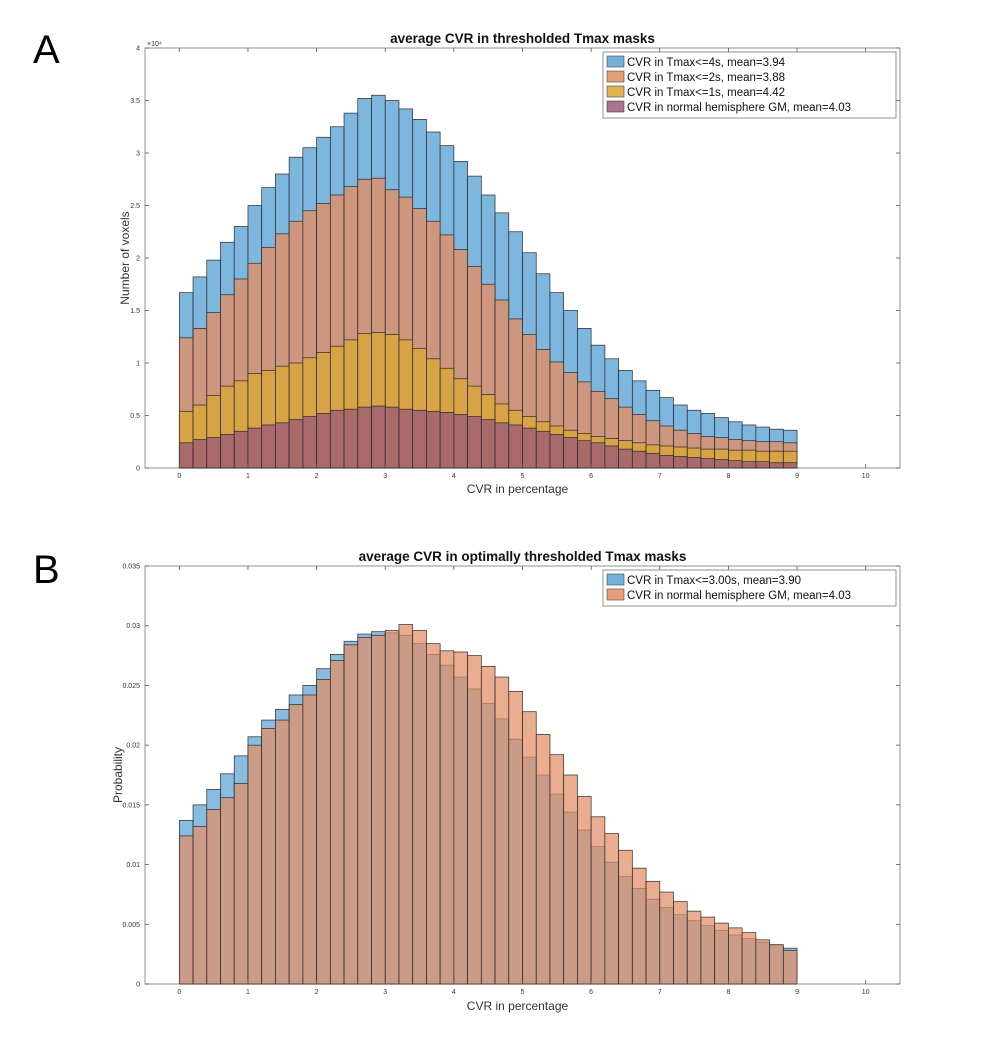  What do you see at coordinates (591, 992) in the screenshot?
I see `x-tick-label: 6` at bounding box center [591, 992].